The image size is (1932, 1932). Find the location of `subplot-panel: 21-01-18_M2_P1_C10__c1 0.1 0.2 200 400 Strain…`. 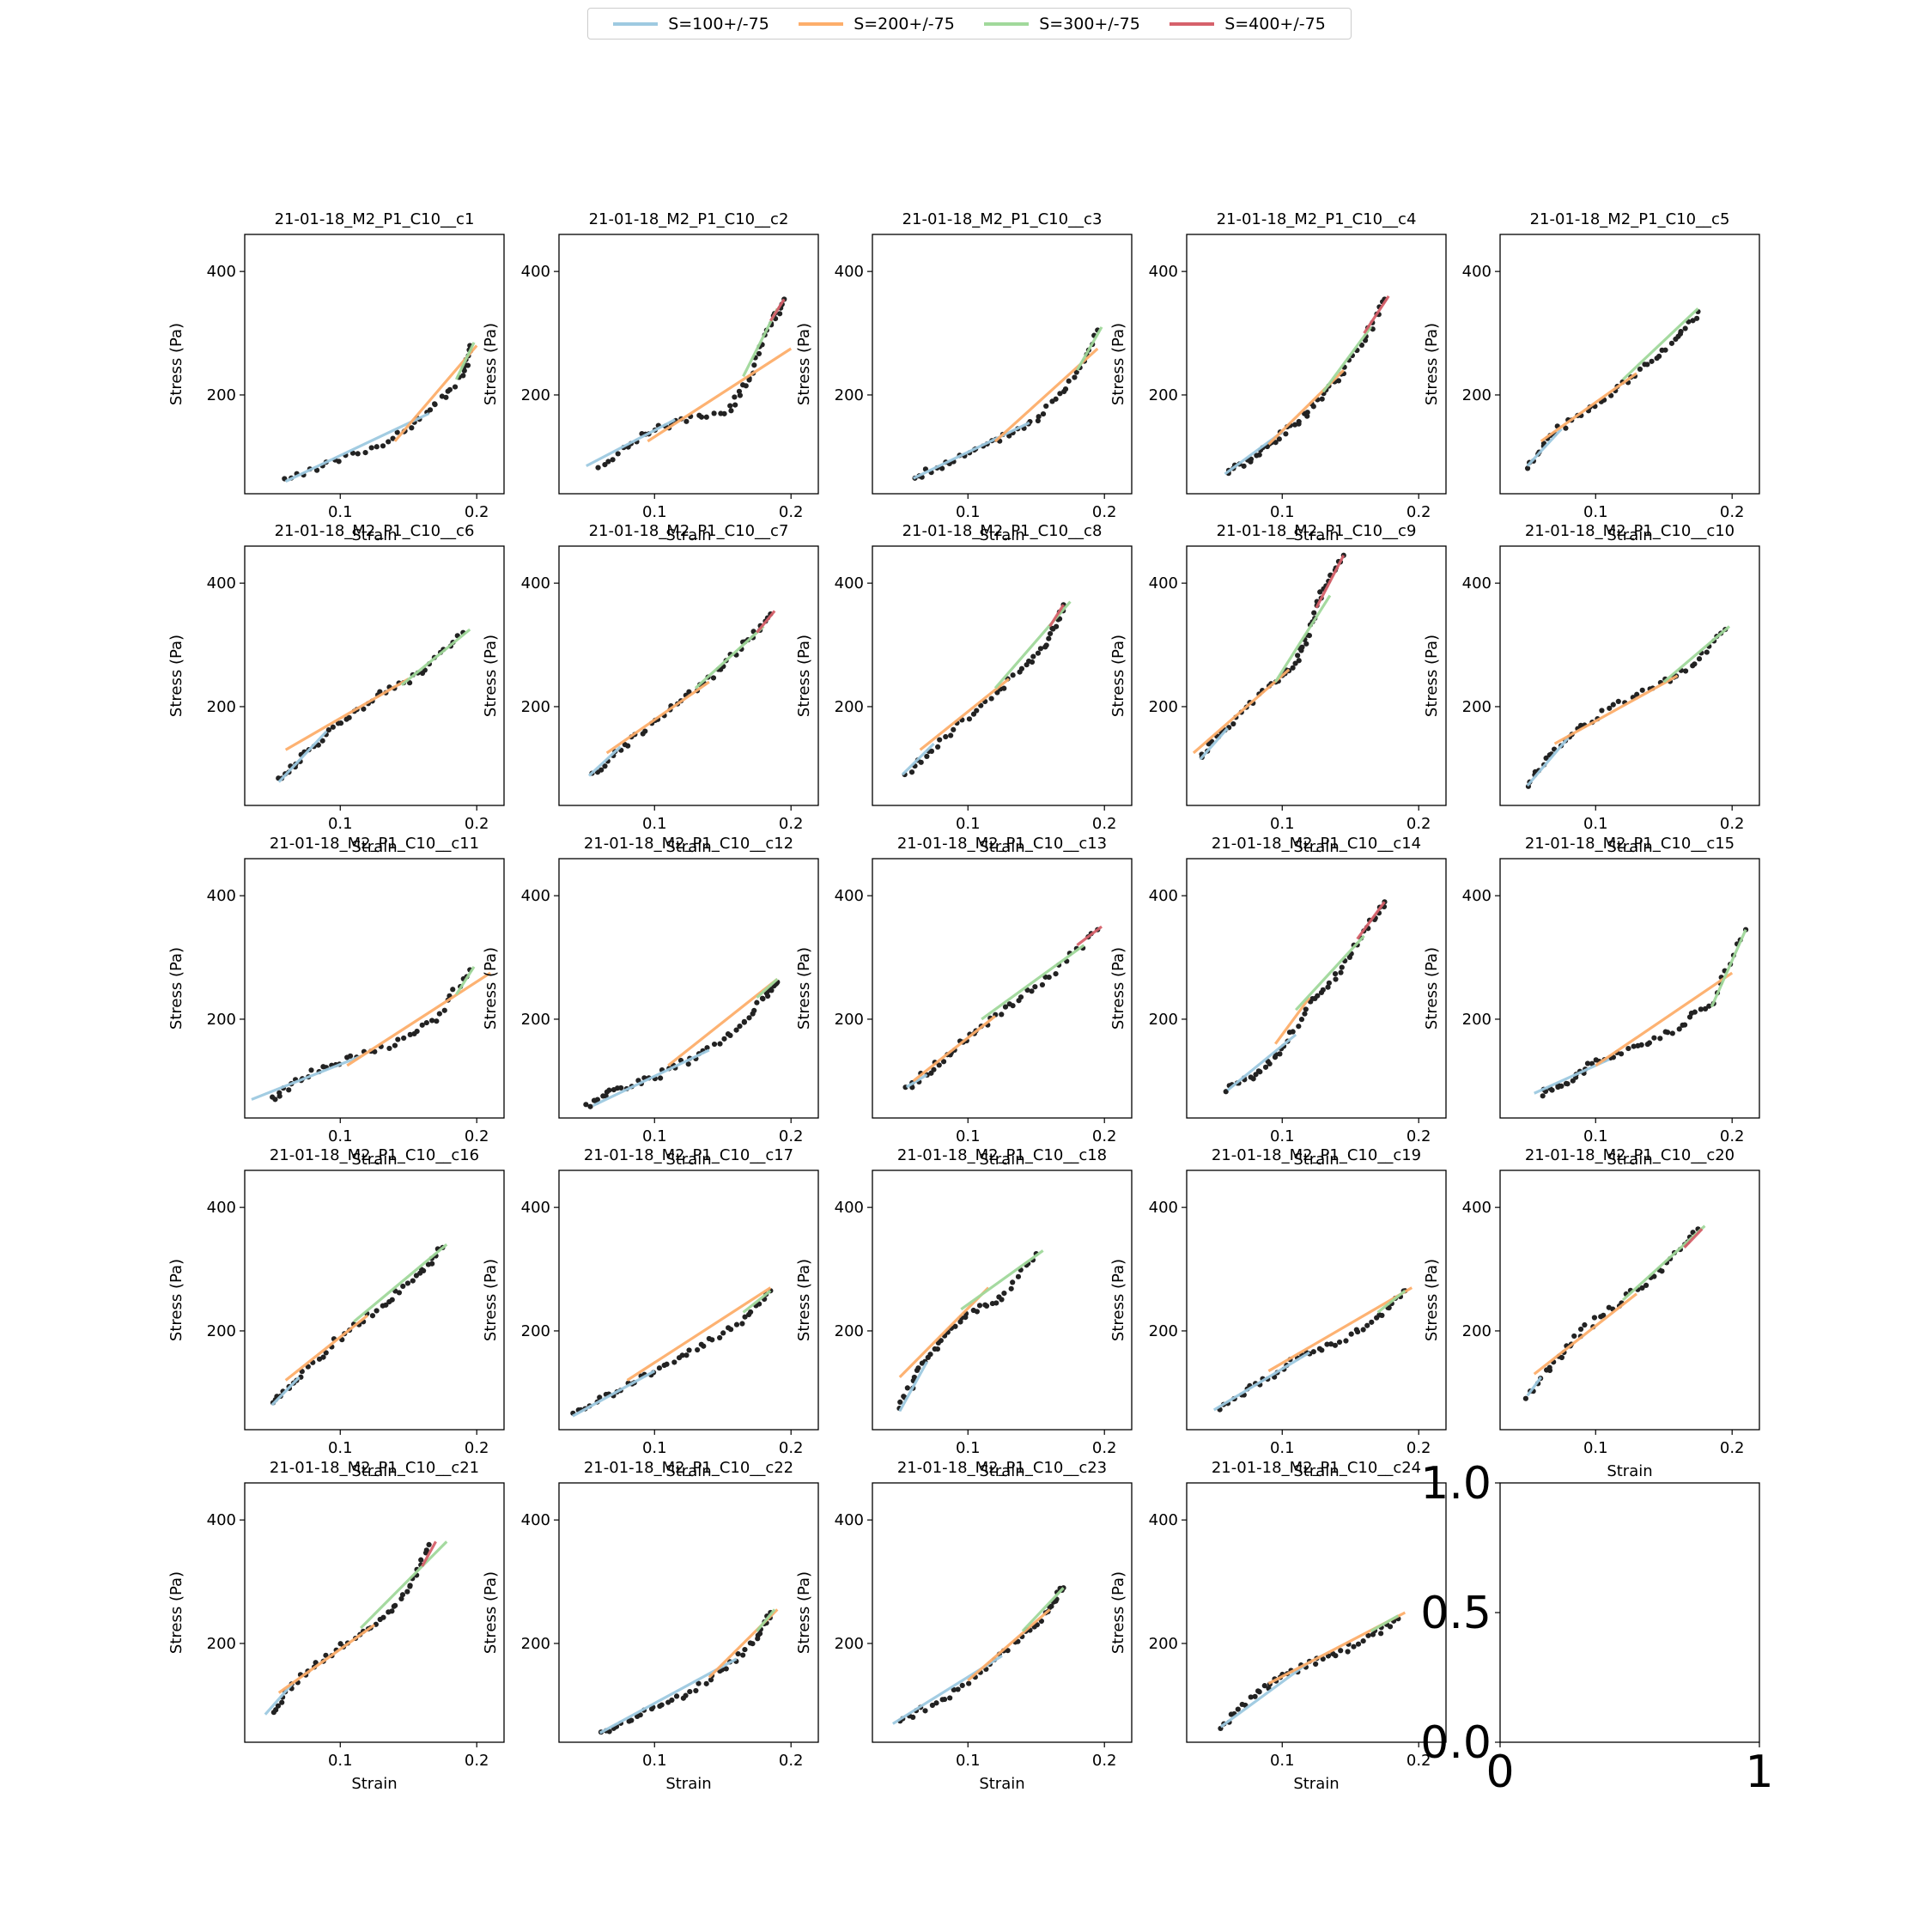

subplot-panel: 21-01-18_M2_P1_C10__c1 0.1 0.2 200 400 Strain… is located at coordinates (336, 377).